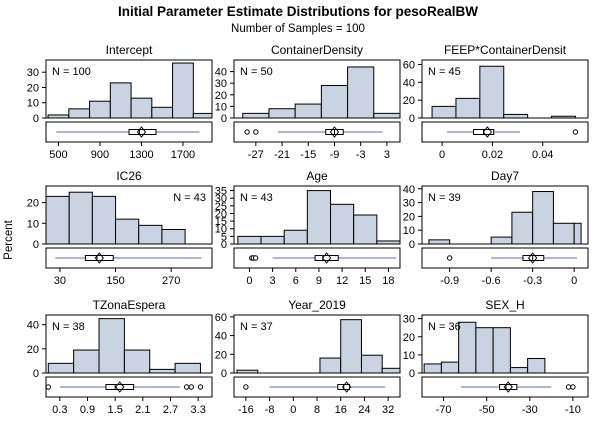 Image resolution: width=597 pixels, height=446 pixels. What do you see at coordinates (487, 410) in the screenshot?
I see `x-tick-label: -50` at bounding box center [487, 410].